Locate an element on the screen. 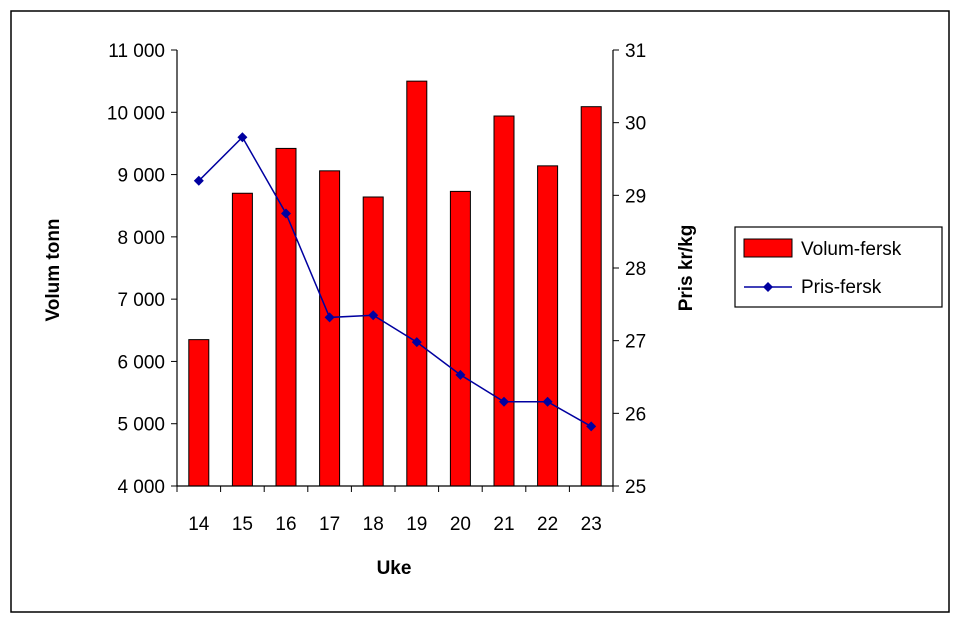 The width and height of the screenshot is (960, 622). legend-label-pris: Pris-fersk is located at coordinates (841, 287).